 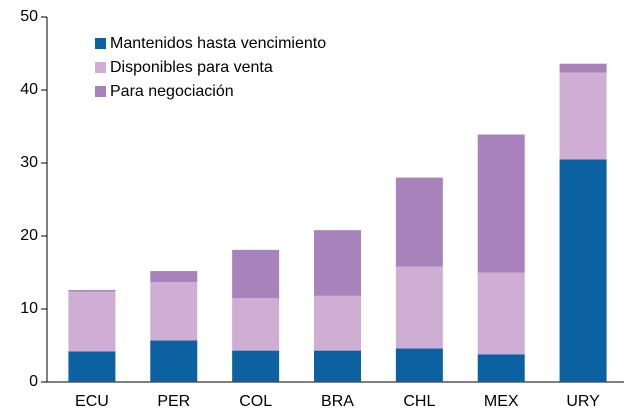 What do you see at coordinates (172, 91) in the screenshot?
I see `legend-label: Para negociación` at bounding box center [172, 91].